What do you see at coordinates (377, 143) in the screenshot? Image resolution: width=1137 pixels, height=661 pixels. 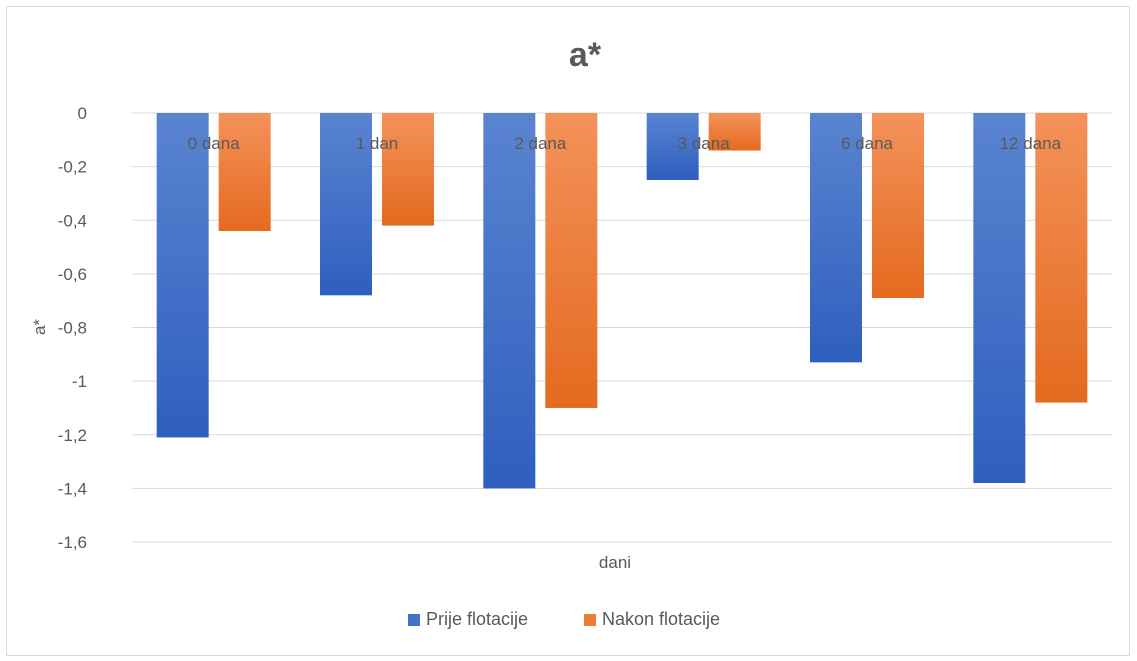 I see `category-label: 1 dan` at bounding box center [377, 143].